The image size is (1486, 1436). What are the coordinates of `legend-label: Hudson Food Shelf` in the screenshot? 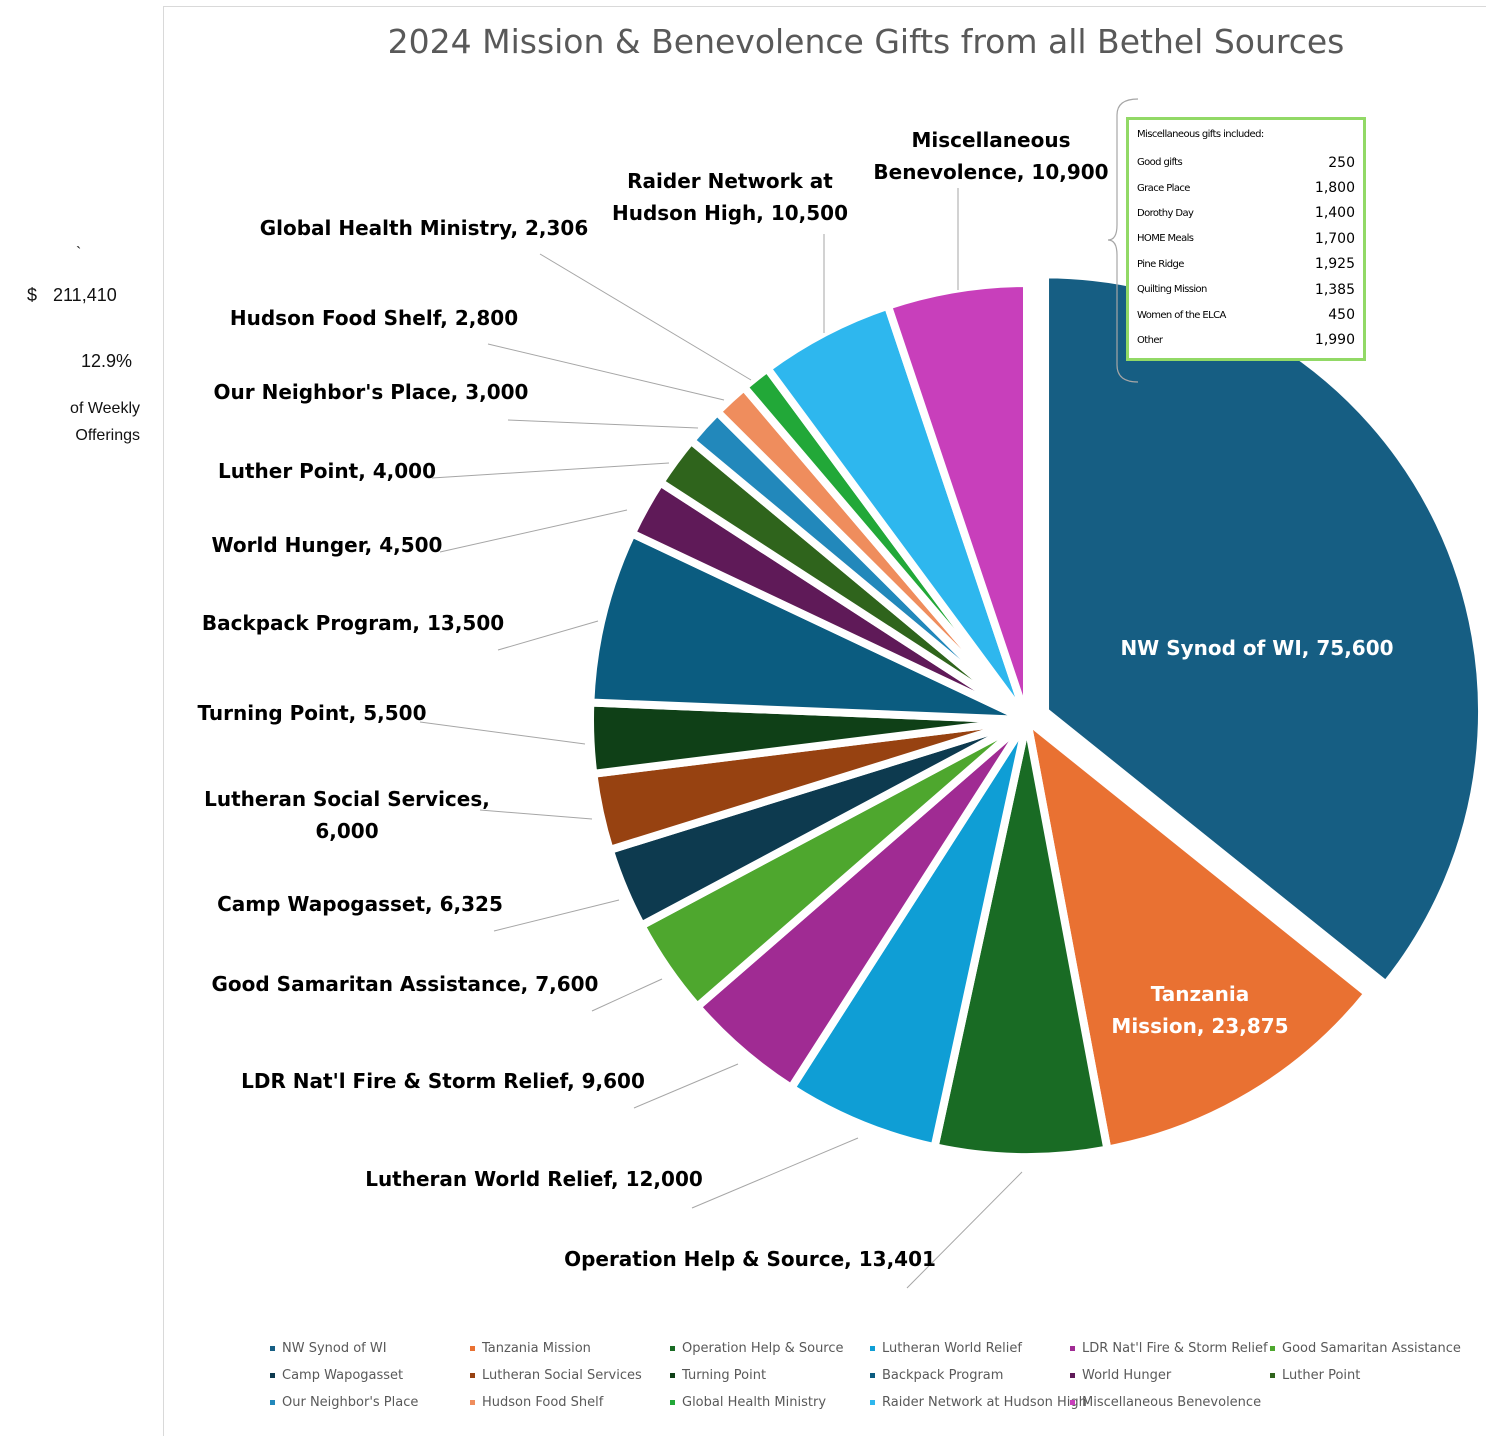 It's located at (543, 1402).